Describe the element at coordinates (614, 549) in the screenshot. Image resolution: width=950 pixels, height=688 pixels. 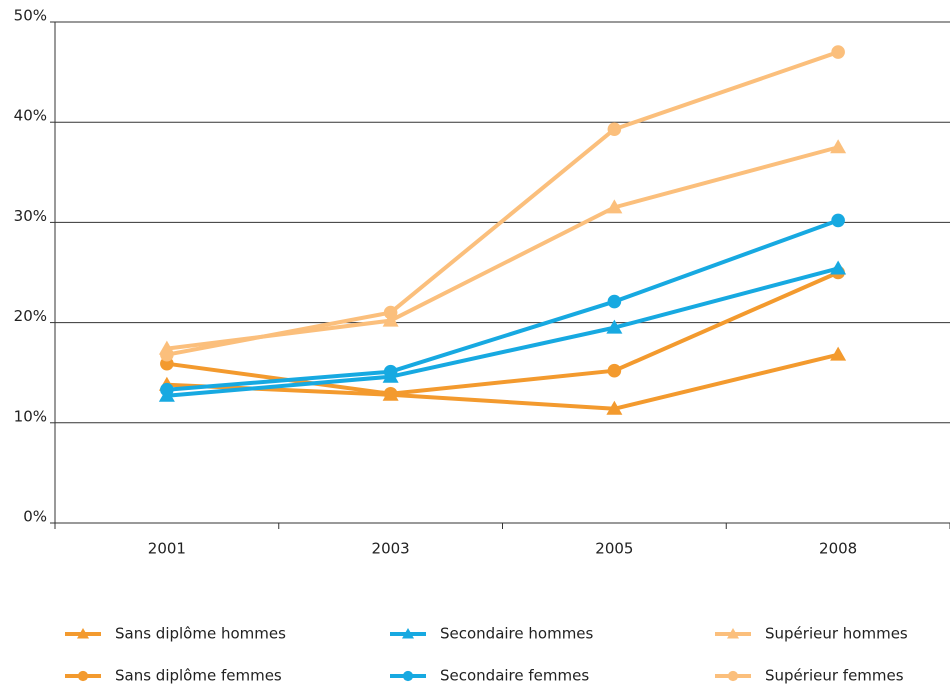
I see `x-tick-label: 2005` at that location.